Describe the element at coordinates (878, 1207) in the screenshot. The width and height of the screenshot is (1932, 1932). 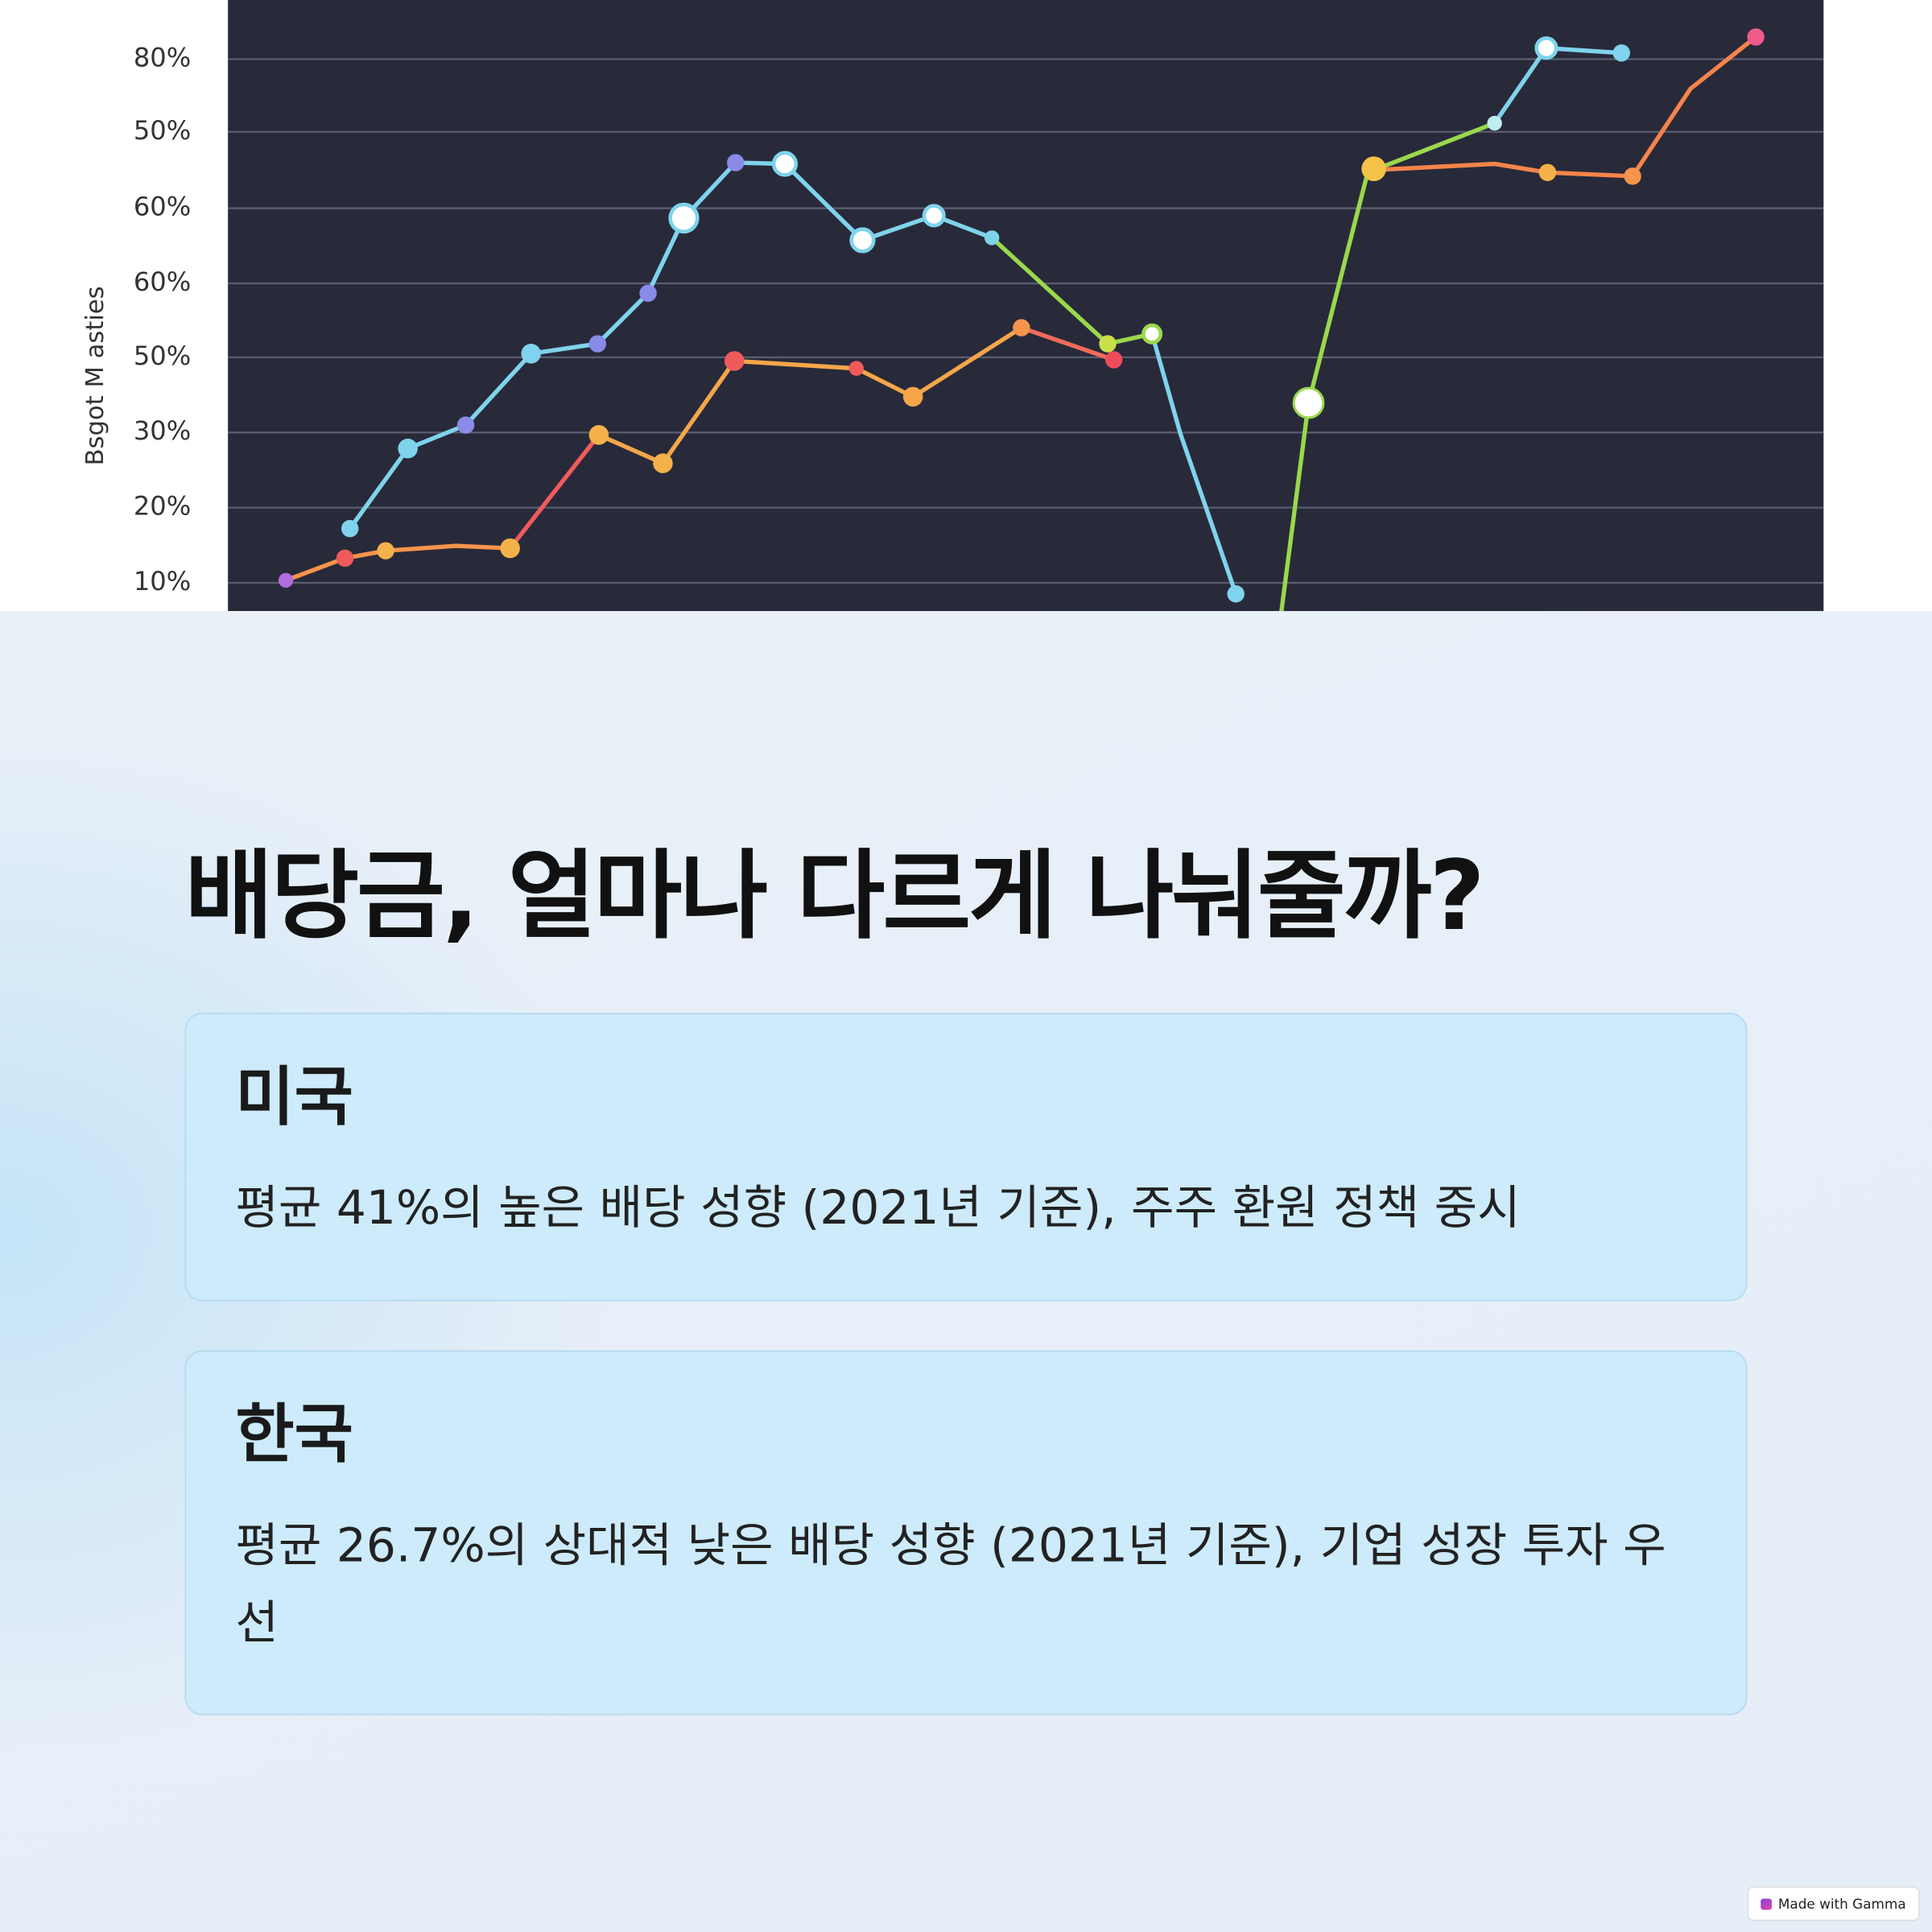
I see `card-text: 평균 41%의 높은 배당 성향 (2021년 기준), 주주 환원 정책 중시` at that location.